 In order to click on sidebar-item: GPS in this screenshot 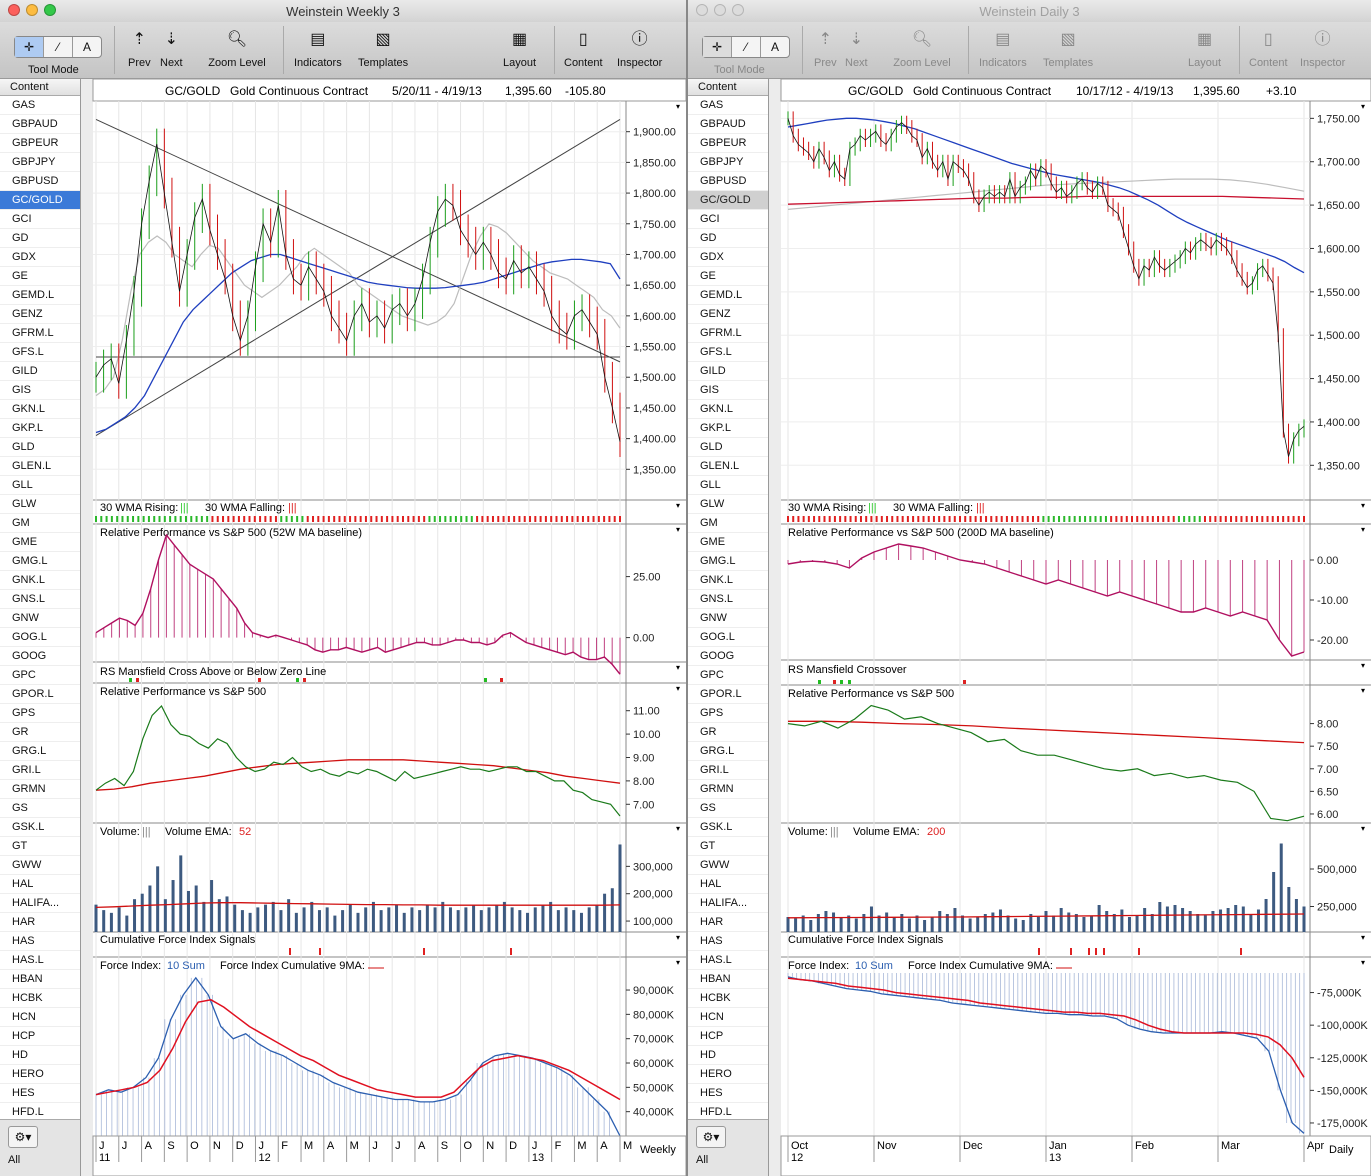, I will do `click(40, 713)`.